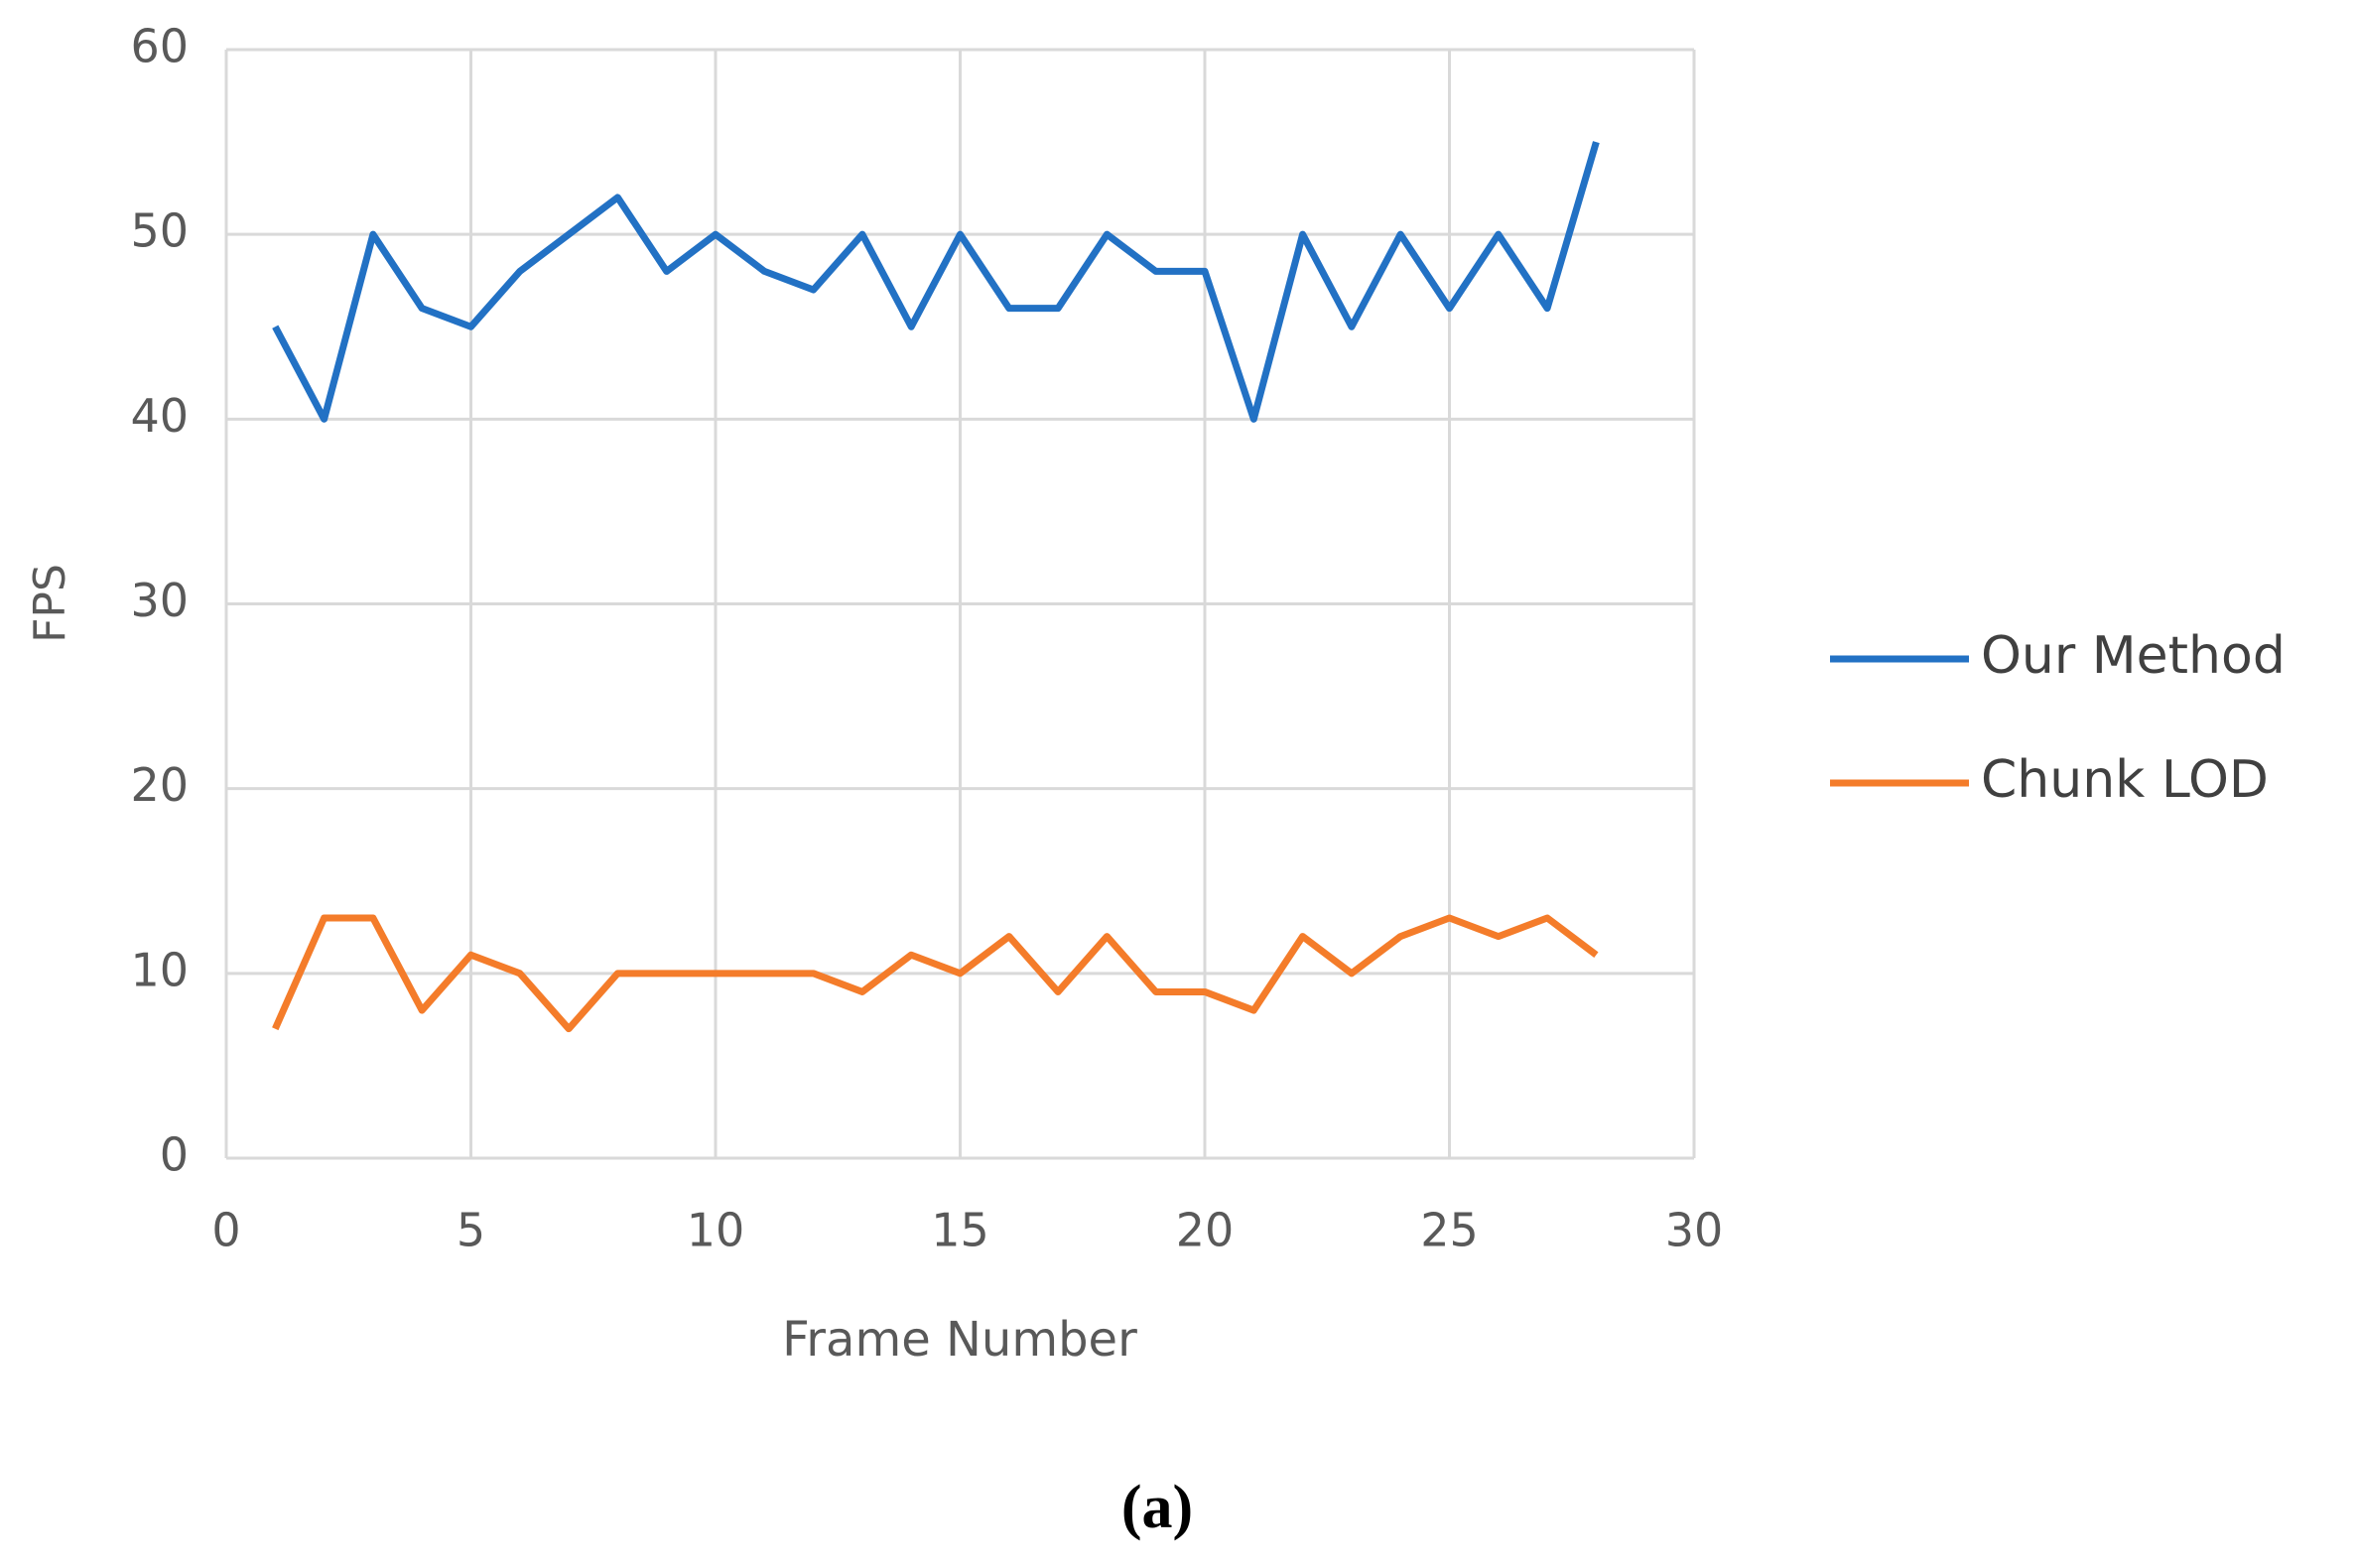  What do you see at coordinates (1157, 1507) in the screenshot?
I see `caption: (a)` at bounding box center [1157, 1507].